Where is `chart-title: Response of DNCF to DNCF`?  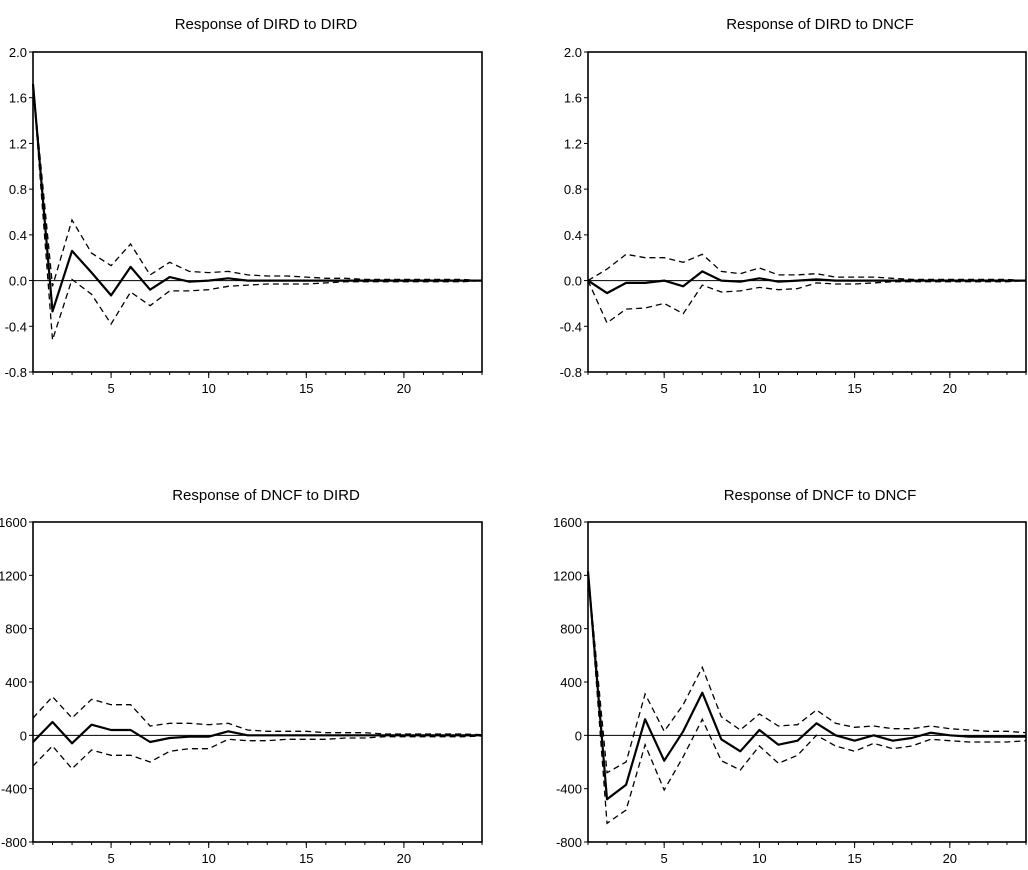
chart-title: Response of DNCF to DNCF is located at coordinates (820, 495).